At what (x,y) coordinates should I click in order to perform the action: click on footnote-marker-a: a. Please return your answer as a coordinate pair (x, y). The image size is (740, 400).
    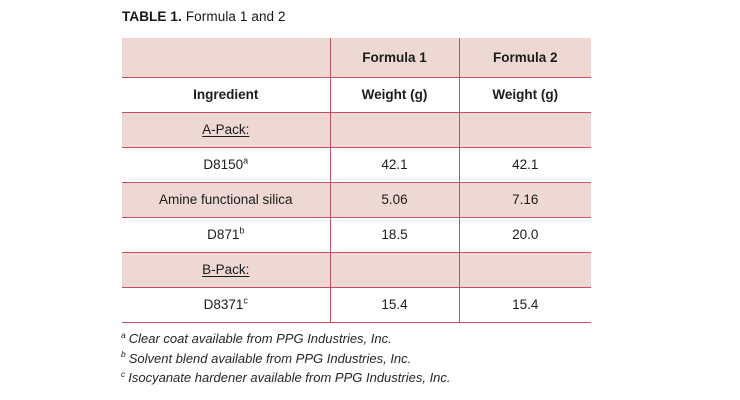
    Looking at the image, I should click on (246, 160).